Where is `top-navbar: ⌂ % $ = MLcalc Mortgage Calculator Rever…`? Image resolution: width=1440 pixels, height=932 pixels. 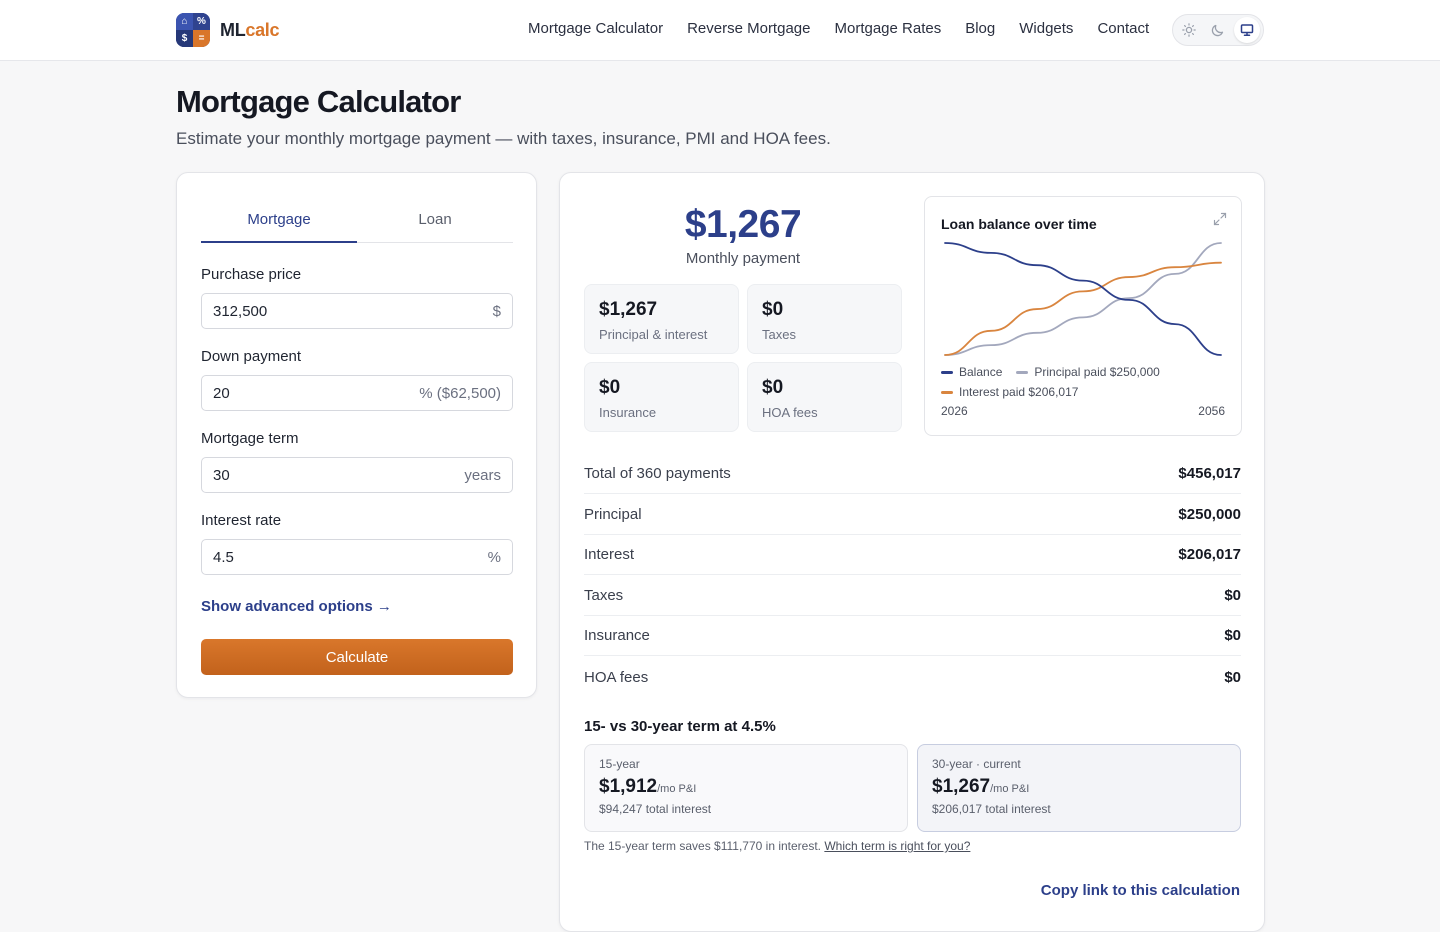 top-navbar: ⌂ % $ = MLcalc Mortgage Calculator Rever… is located at coordinates (720, 30).